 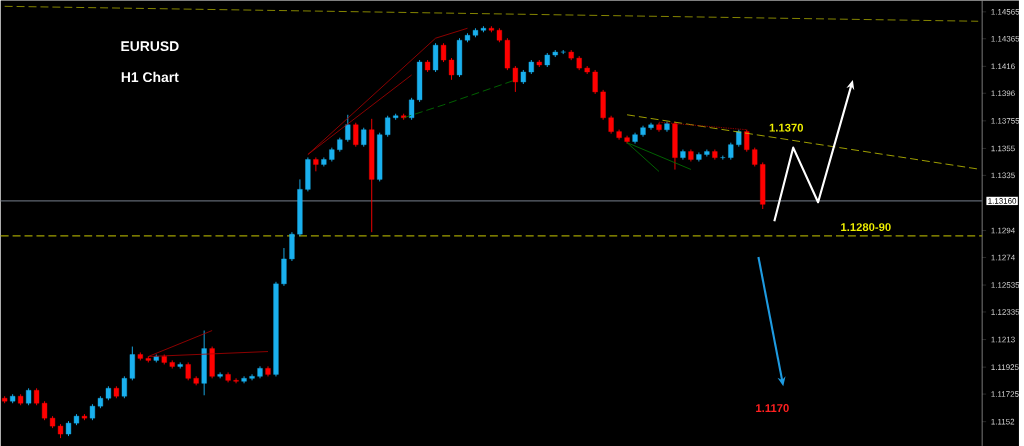 What do you see at coordinates (866, 227) in the screenshot?
I see `annotation: 1.1280-90` at bounding box center [866, 227].